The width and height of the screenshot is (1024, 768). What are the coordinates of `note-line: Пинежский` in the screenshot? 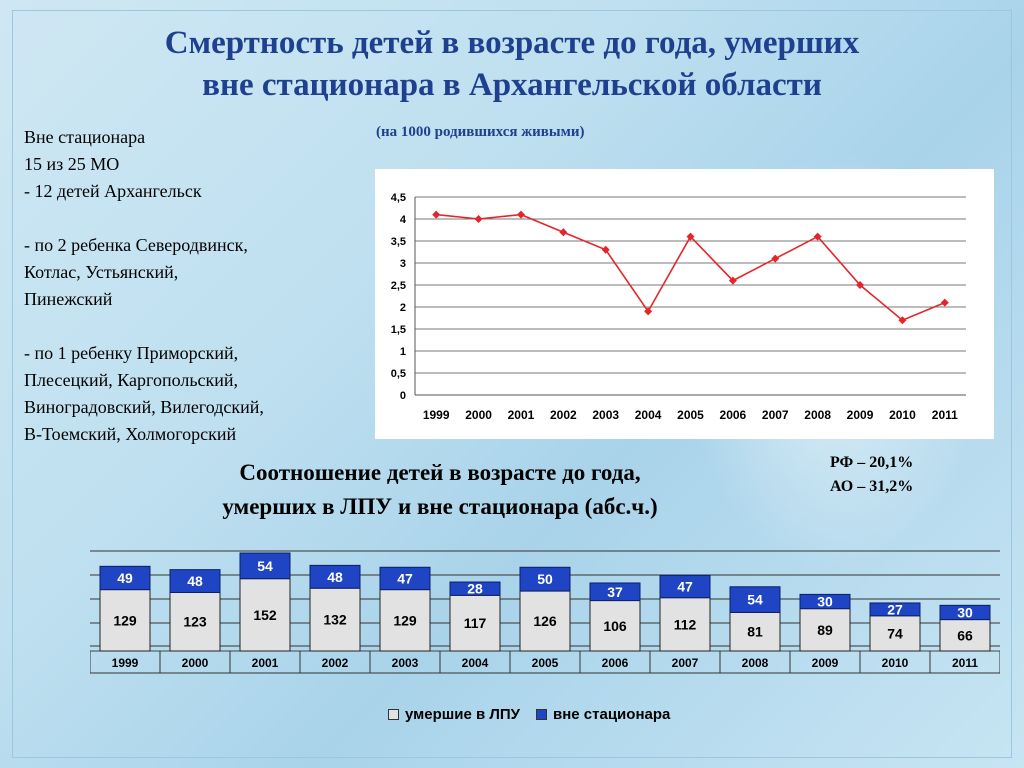 It's located at (68, 299).